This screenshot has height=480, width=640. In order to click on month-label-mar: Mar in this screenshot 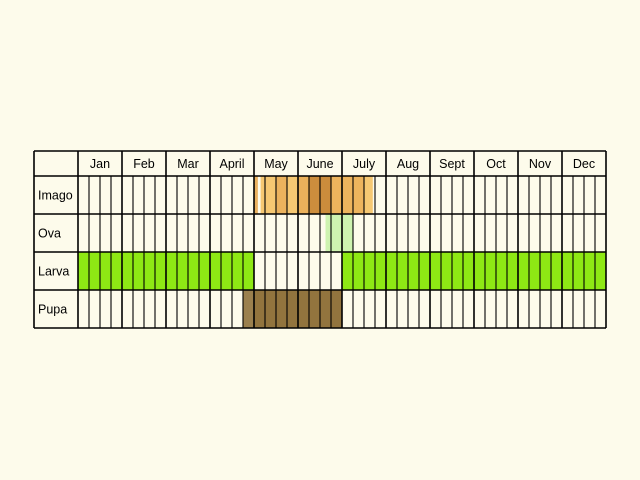, I will do `click(188, 164)`.